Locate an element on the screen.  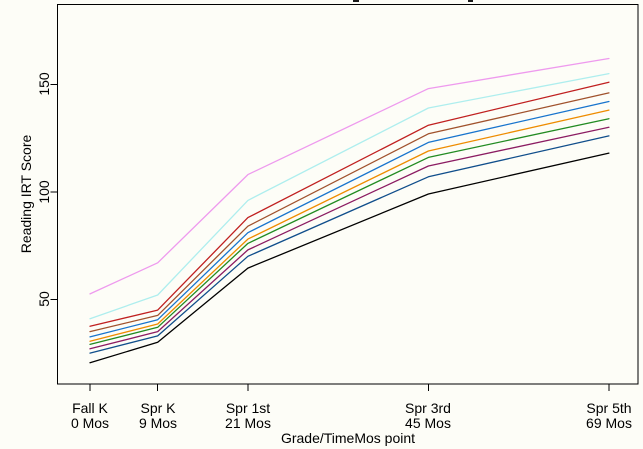
x-tick-label-line2: 69 Mos is located at coordinates (609, 422).